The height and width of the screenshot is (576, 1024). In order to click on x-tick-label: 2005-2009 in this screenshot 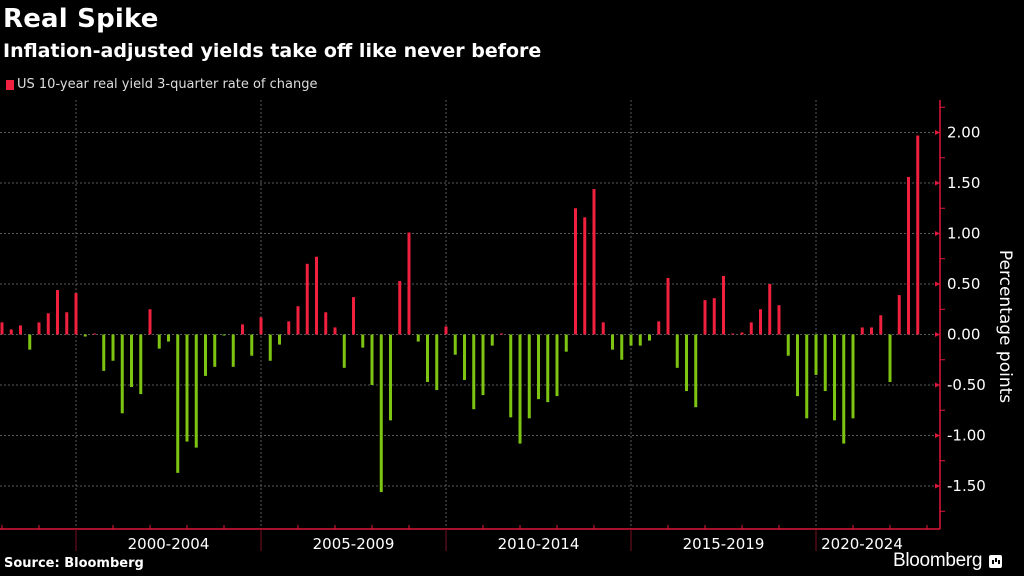, I will do `click(354, 544)`.